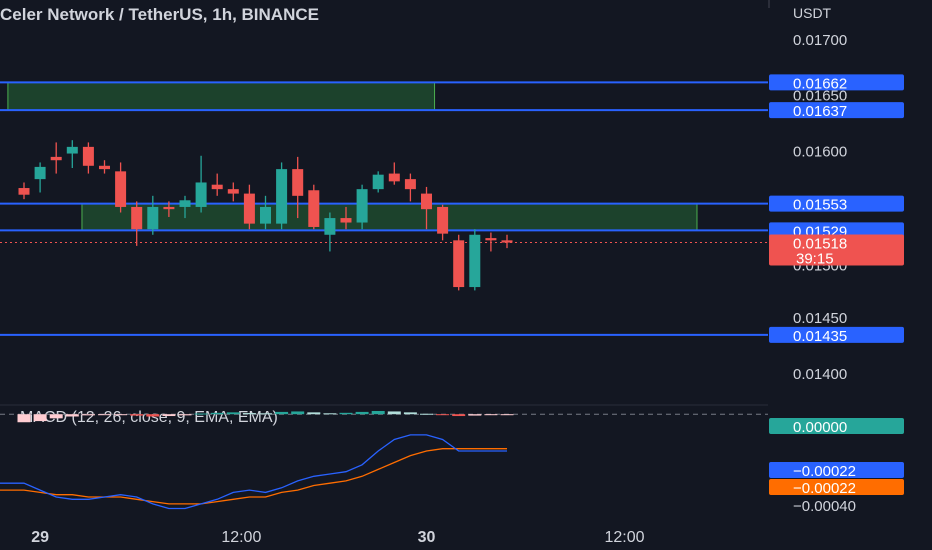 This screenshot has height=550, width=932. What do you see at coordinates (836, 250) in the screenshot?
I see `current-price-tag` at bounding box center [836, 250].